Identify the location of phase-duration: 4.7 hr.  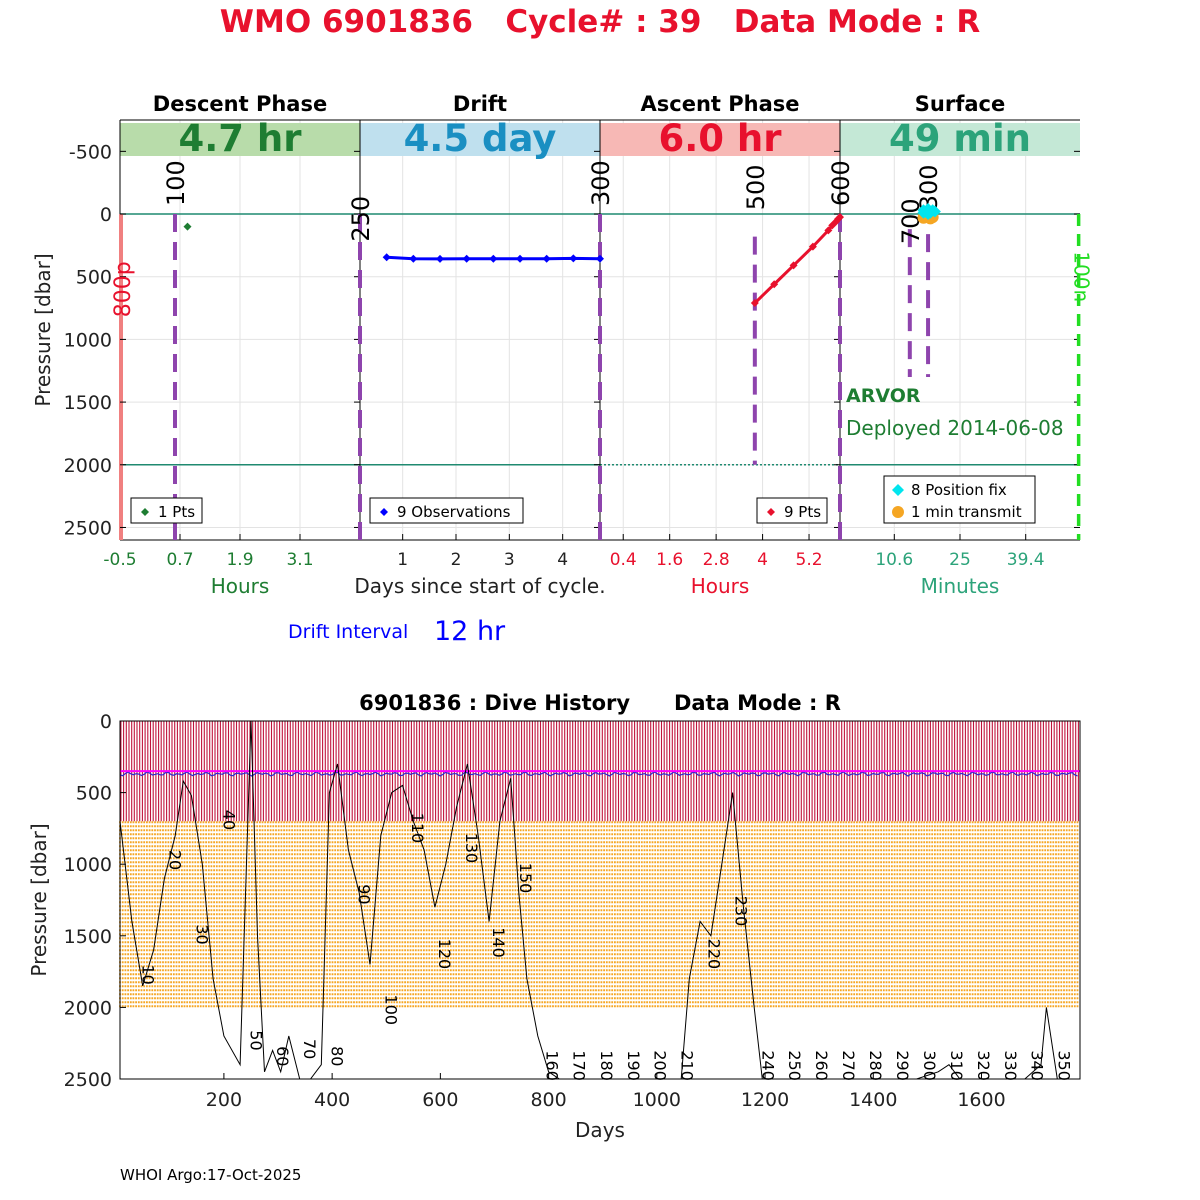
(240, 138).